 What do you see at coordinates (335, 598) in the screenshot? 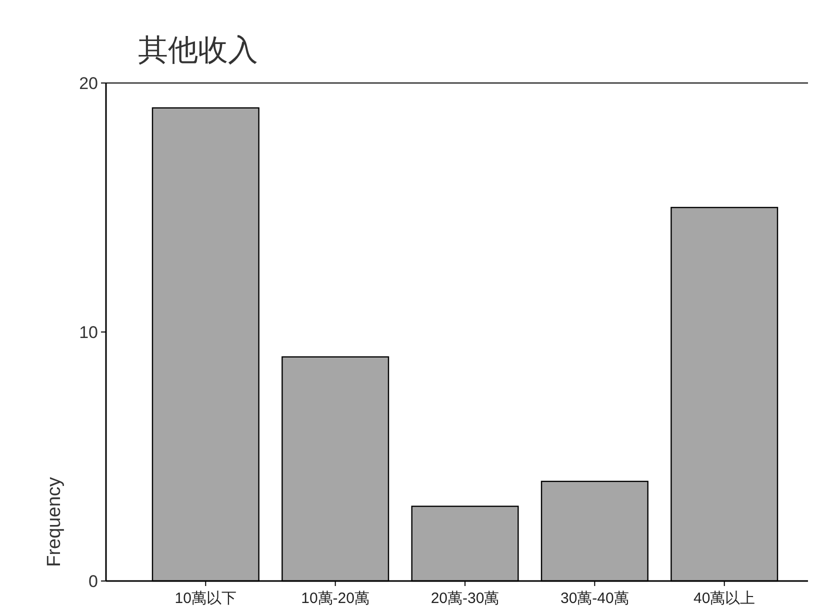
I see `x-tick-label: 10萬-20萬` at bounding box center [335, 598].